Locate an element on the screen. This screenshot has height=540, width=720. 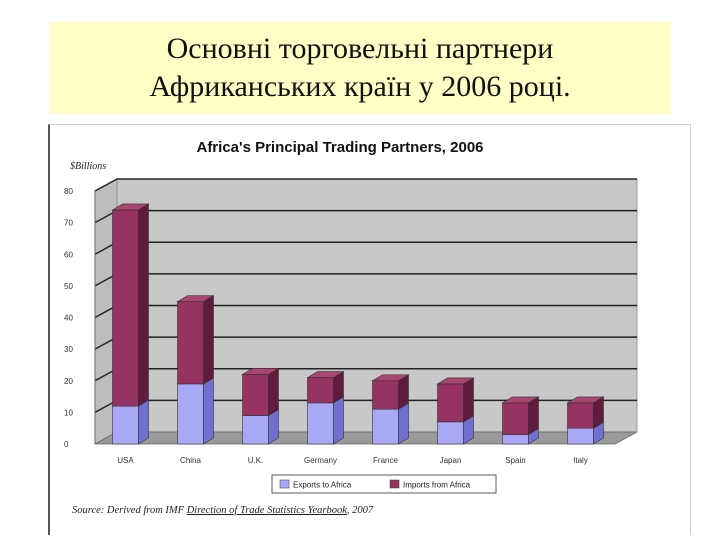
y-tick-label: 70 is located at coordinates (68, 223).